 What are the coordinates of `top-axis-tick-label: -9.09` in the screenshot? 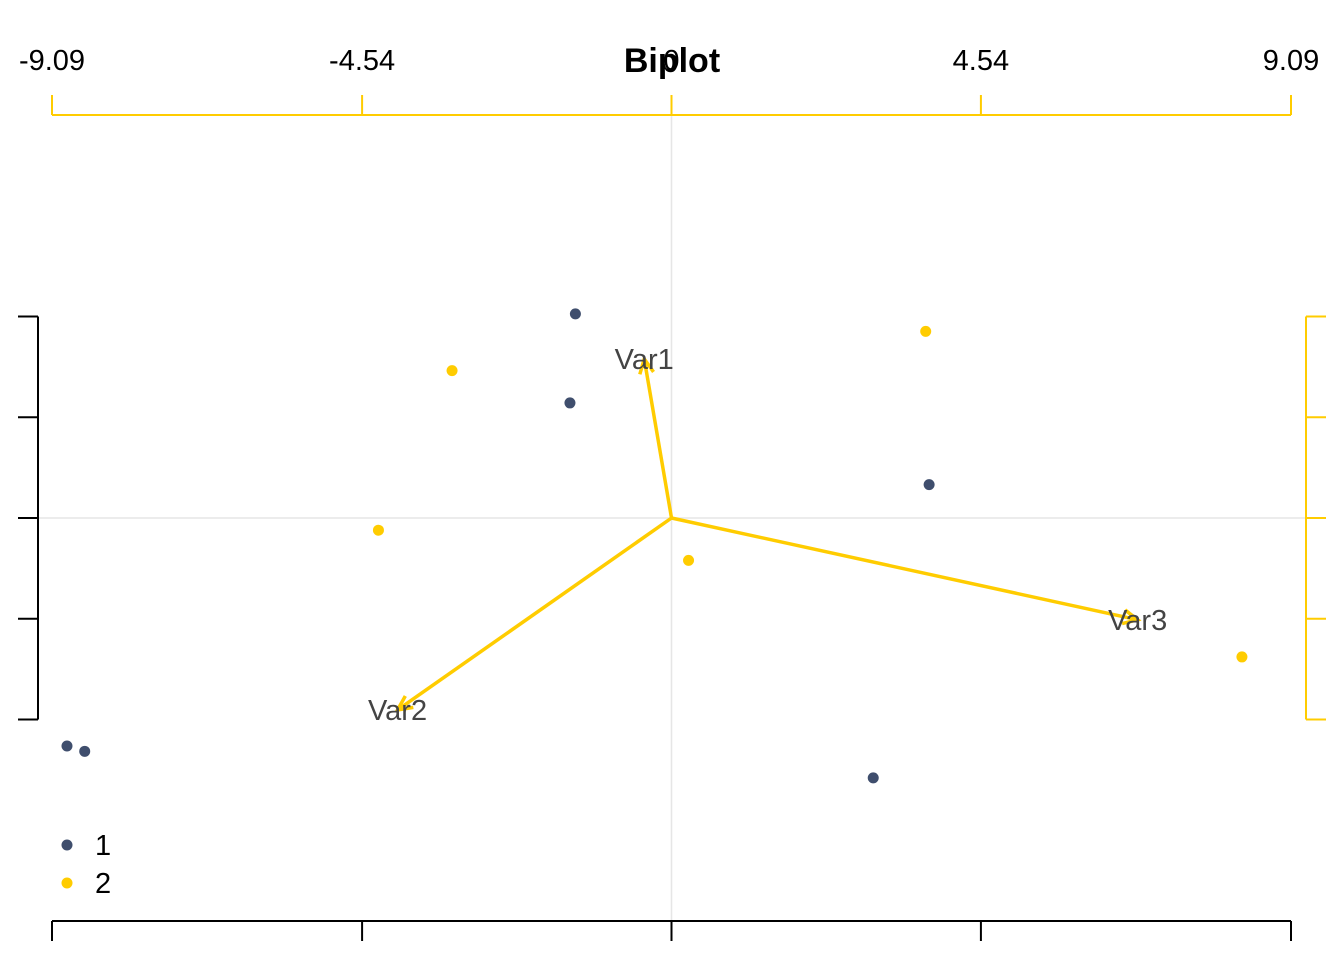 It's located at (52, 61).